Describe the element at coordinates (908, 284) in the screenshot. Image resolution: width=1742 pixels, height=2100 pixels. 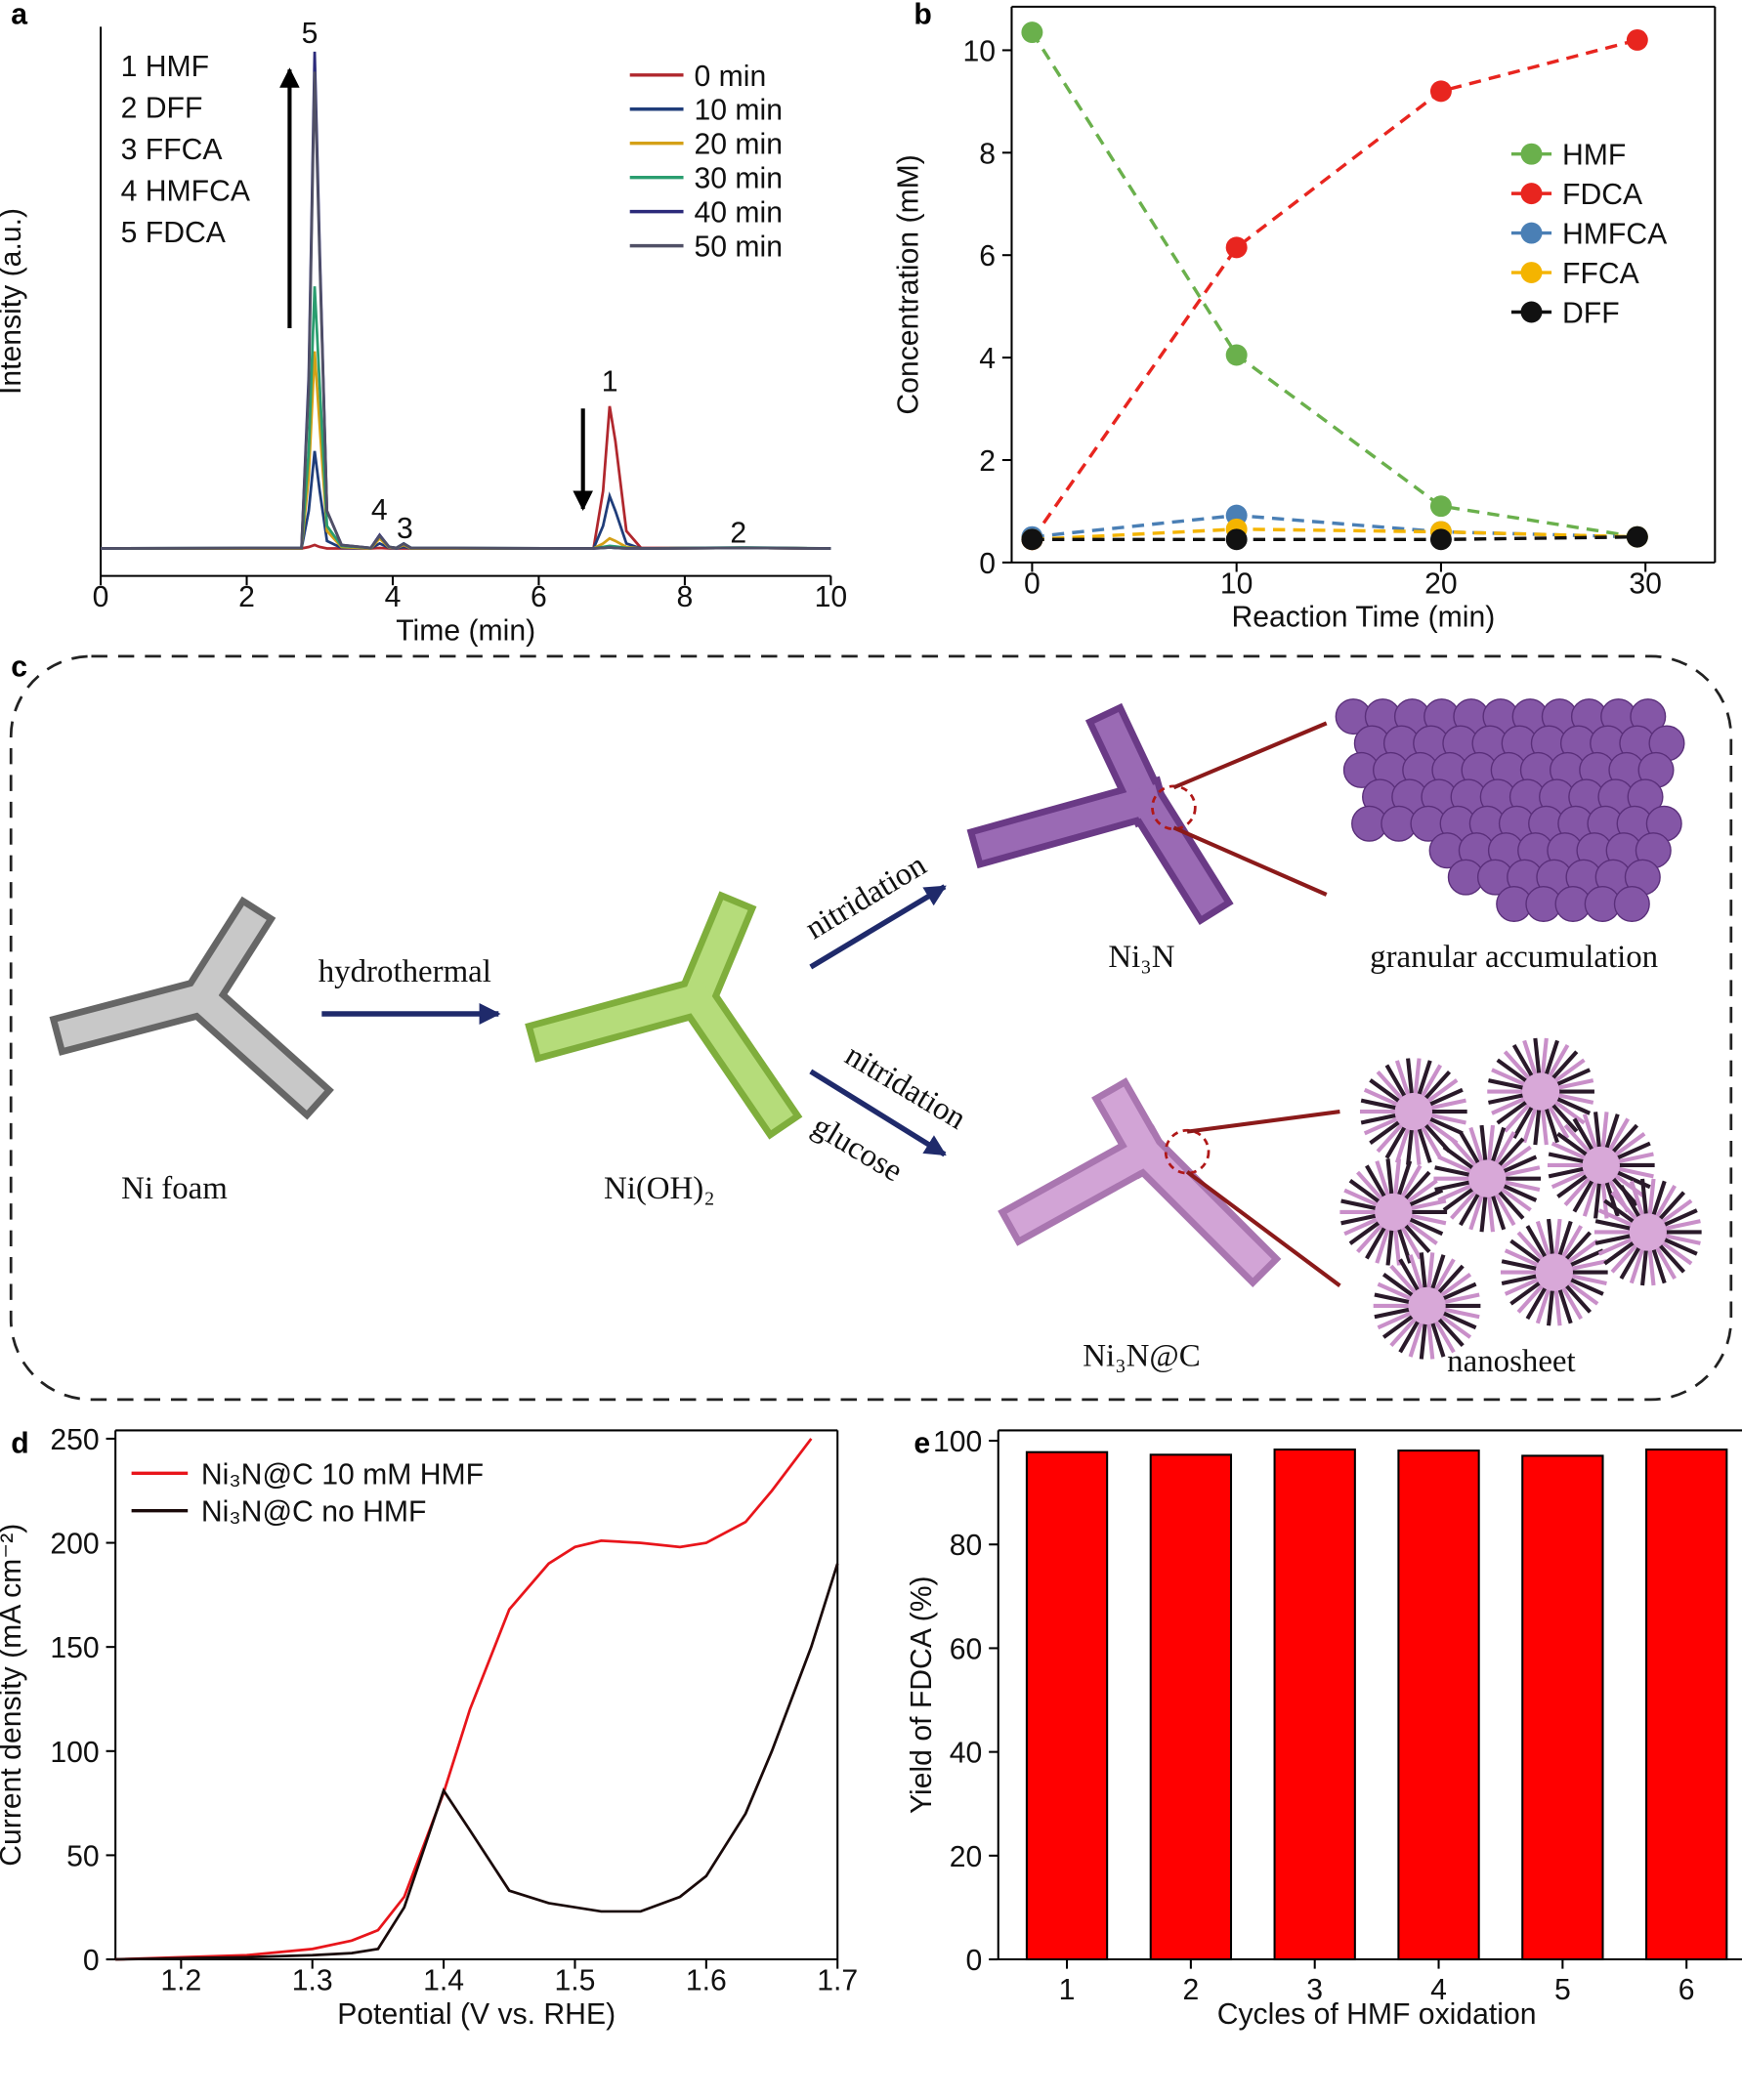
I see `y-axis-title: Concentration (mM)` at that location.